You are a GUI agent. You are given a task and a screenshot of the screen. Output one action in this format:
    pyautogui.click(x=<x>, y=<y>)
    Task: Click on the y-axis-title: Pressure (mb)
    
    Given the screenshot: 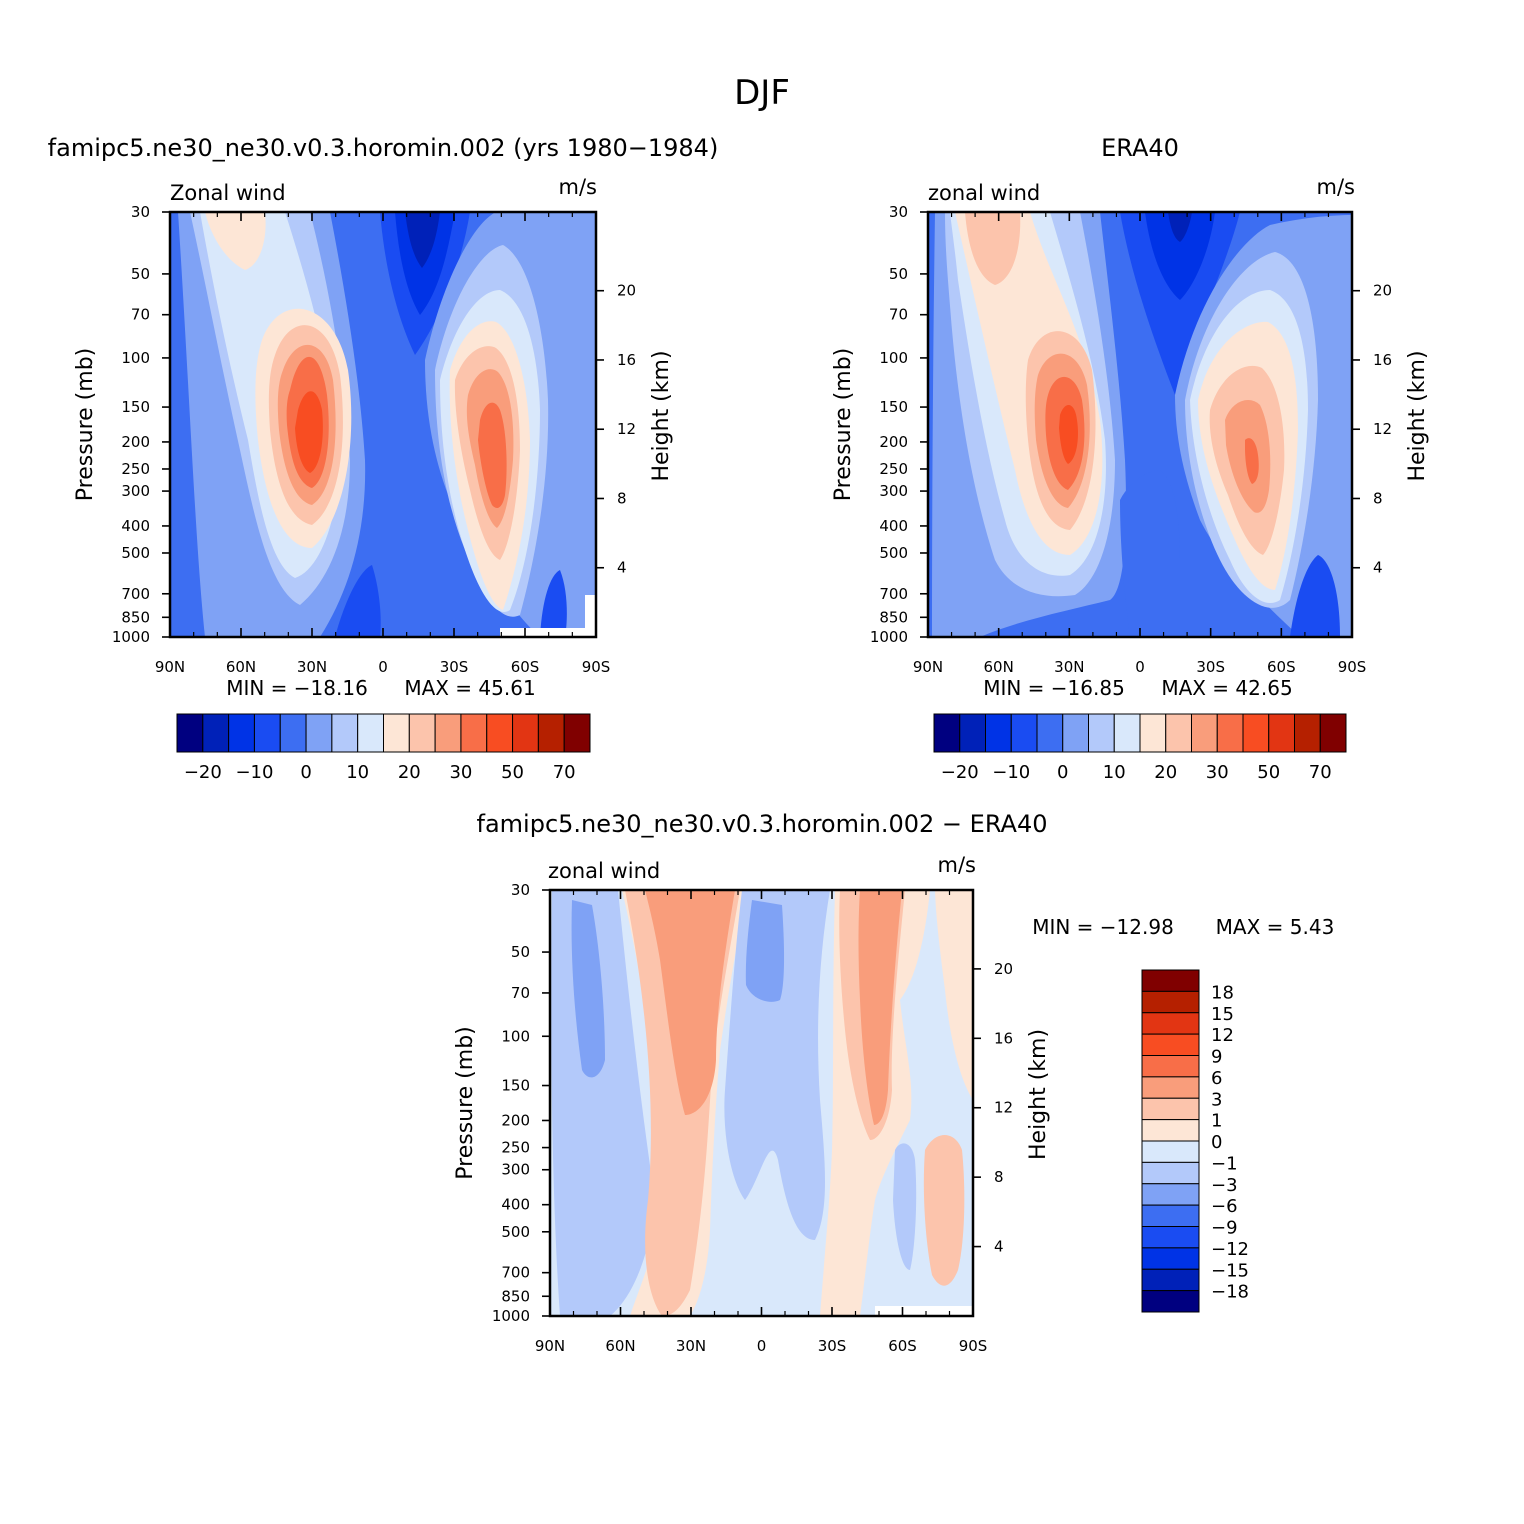 What is the action you would take?
    pyautogui.click(x=843, y=425)
    